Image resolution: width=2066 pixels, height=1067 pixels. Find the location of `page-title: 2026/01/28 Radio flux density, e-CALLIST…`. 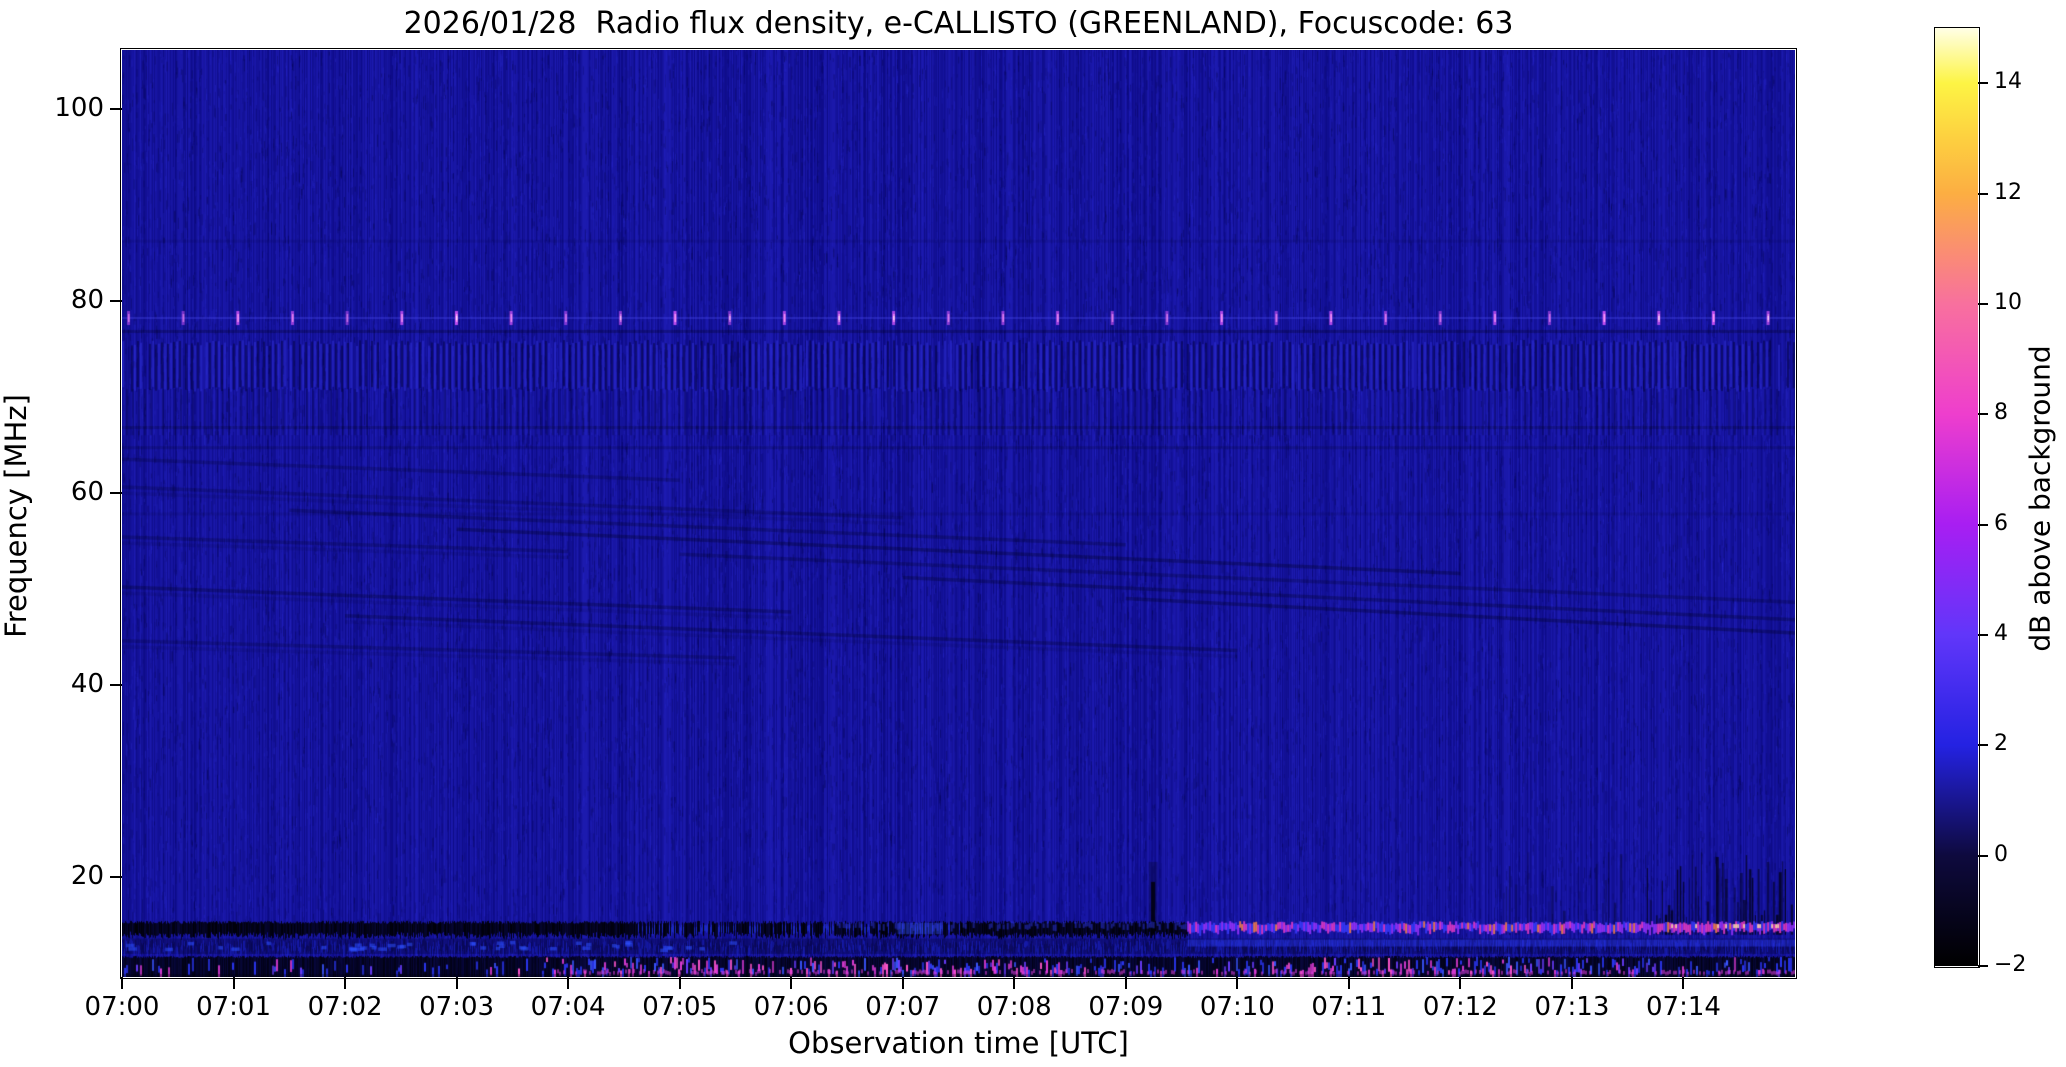

page-title: 2026/01/28 Radio flux density, e-CALLIST… is located at coordinates (958, 23).